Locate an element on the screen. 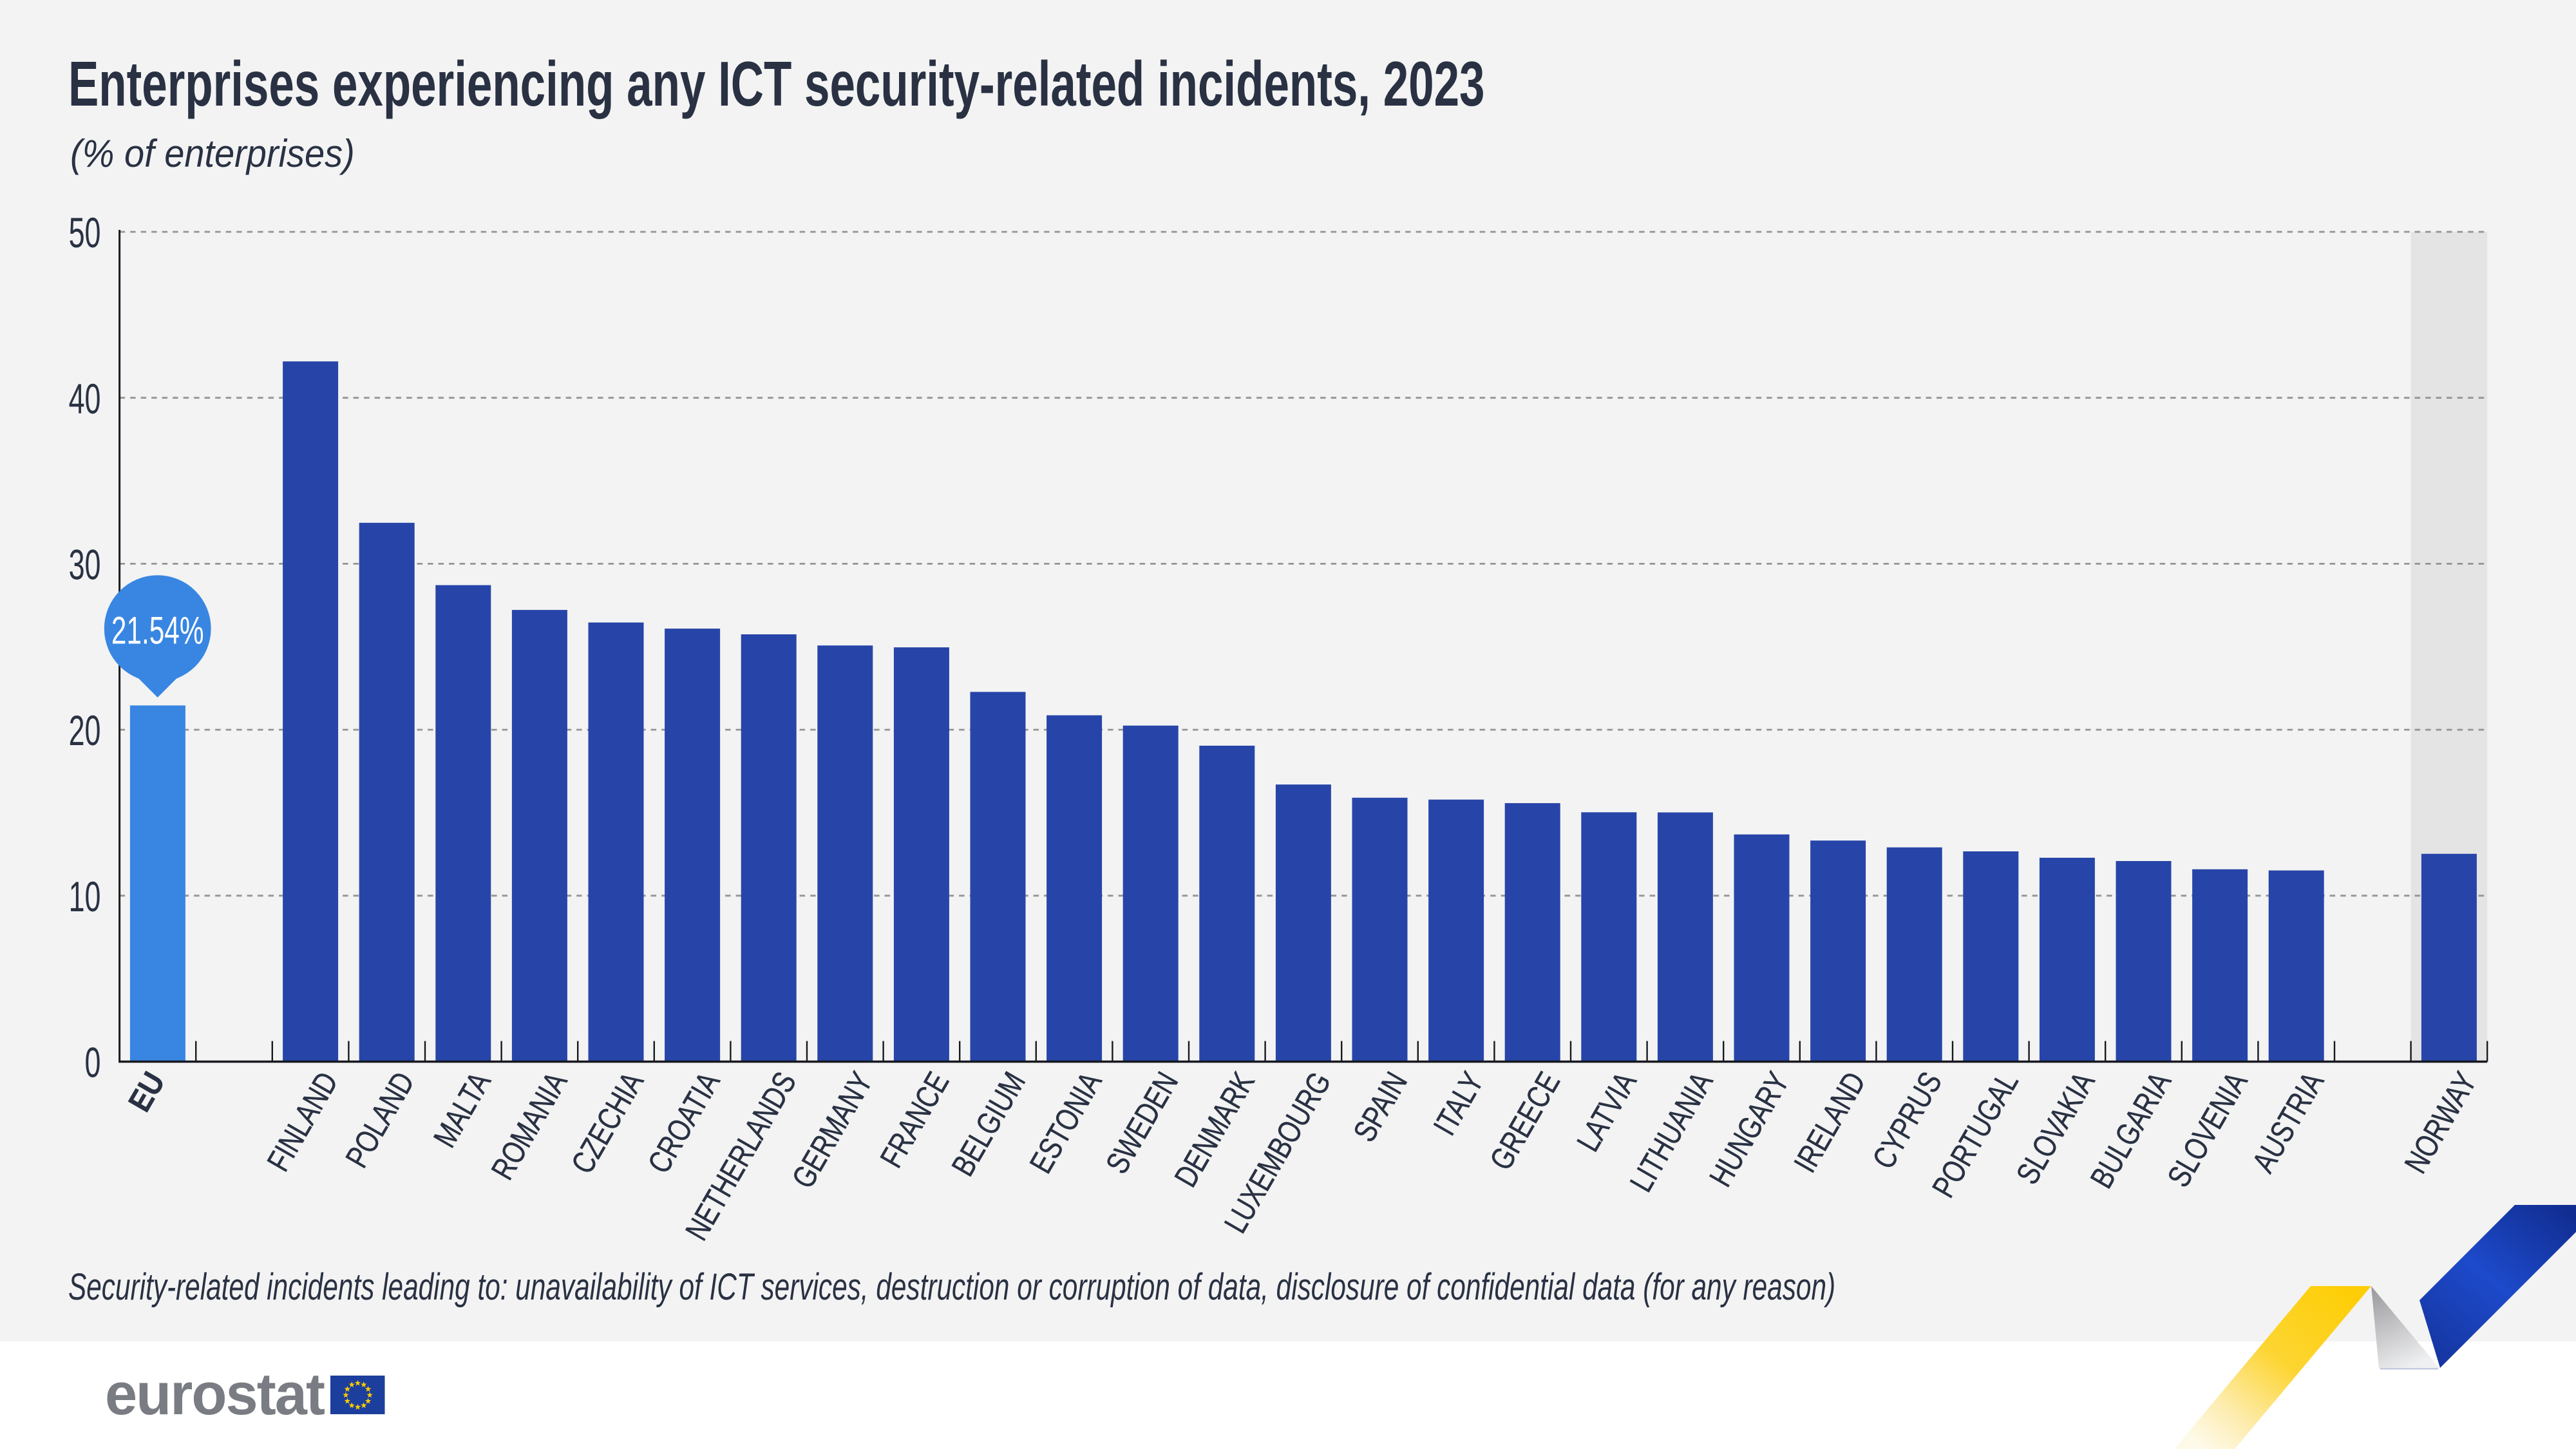 The height and width of the screenshot is (1449, 2576). svg-text: CZECHIA is located at coordinates (607, 1123).